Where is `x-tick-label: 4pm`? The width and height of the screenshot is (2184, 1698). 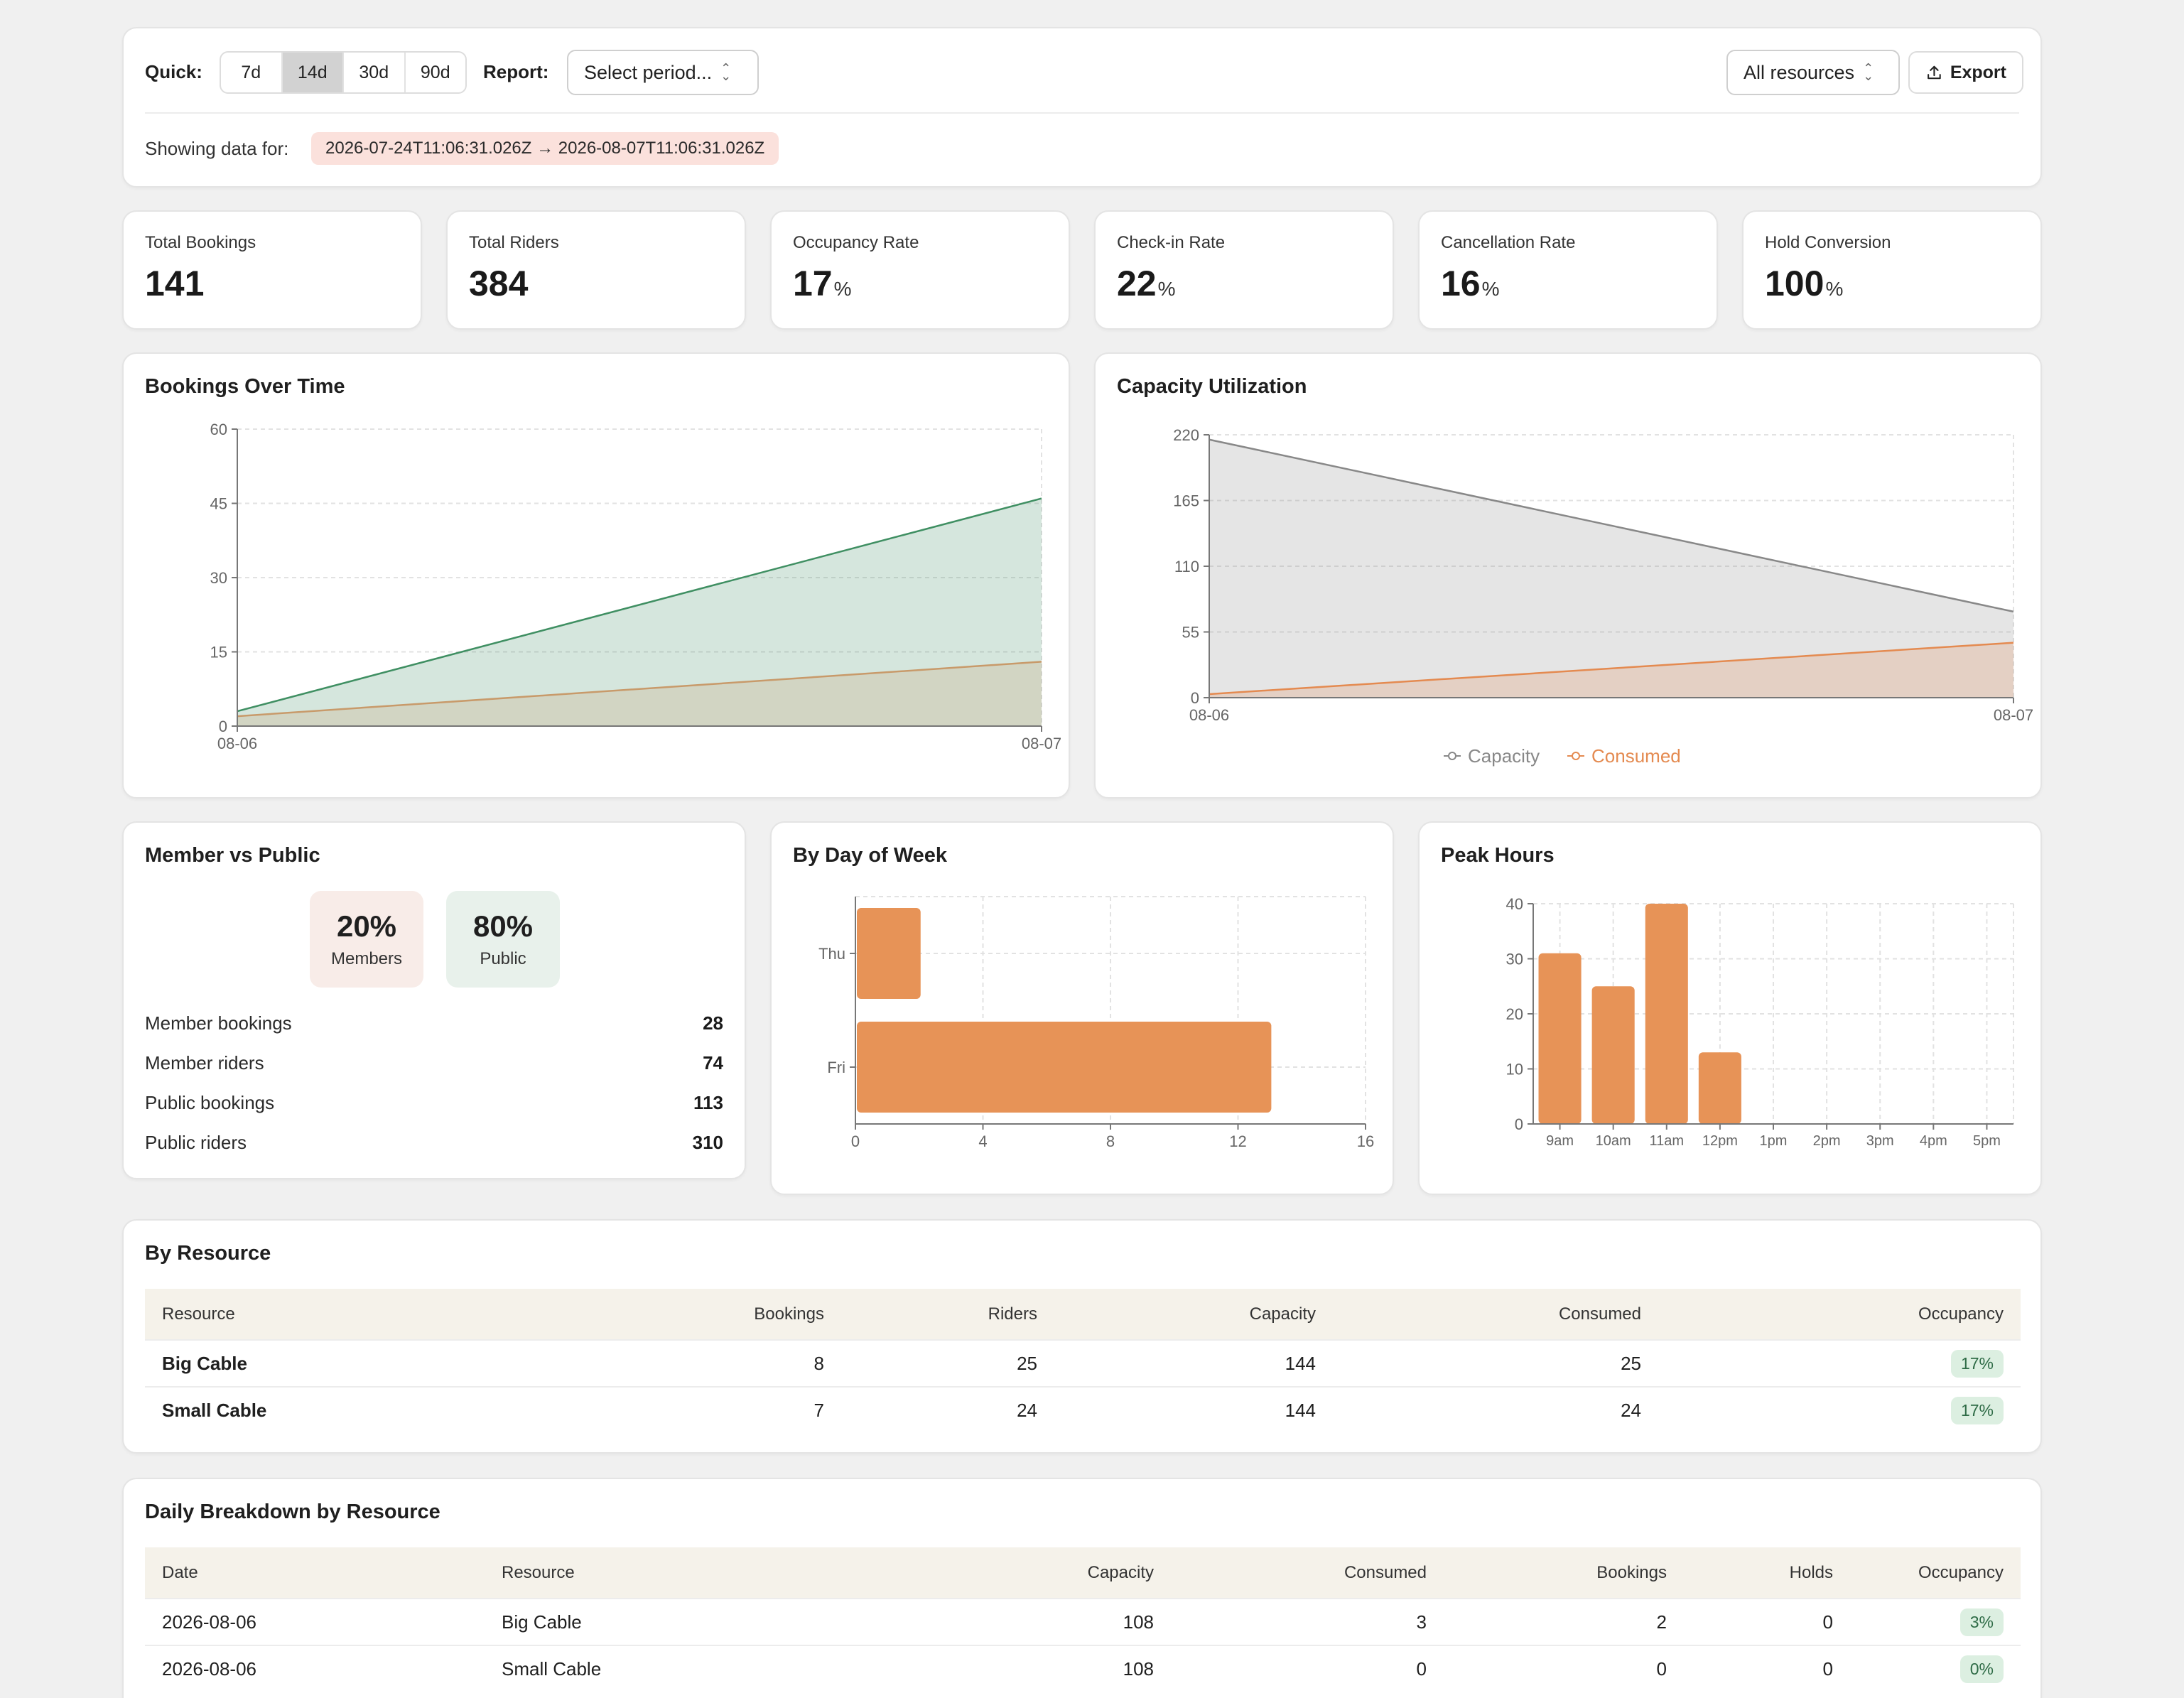
x-tick-label: 4pm is located at coordinates (1934, 1141).